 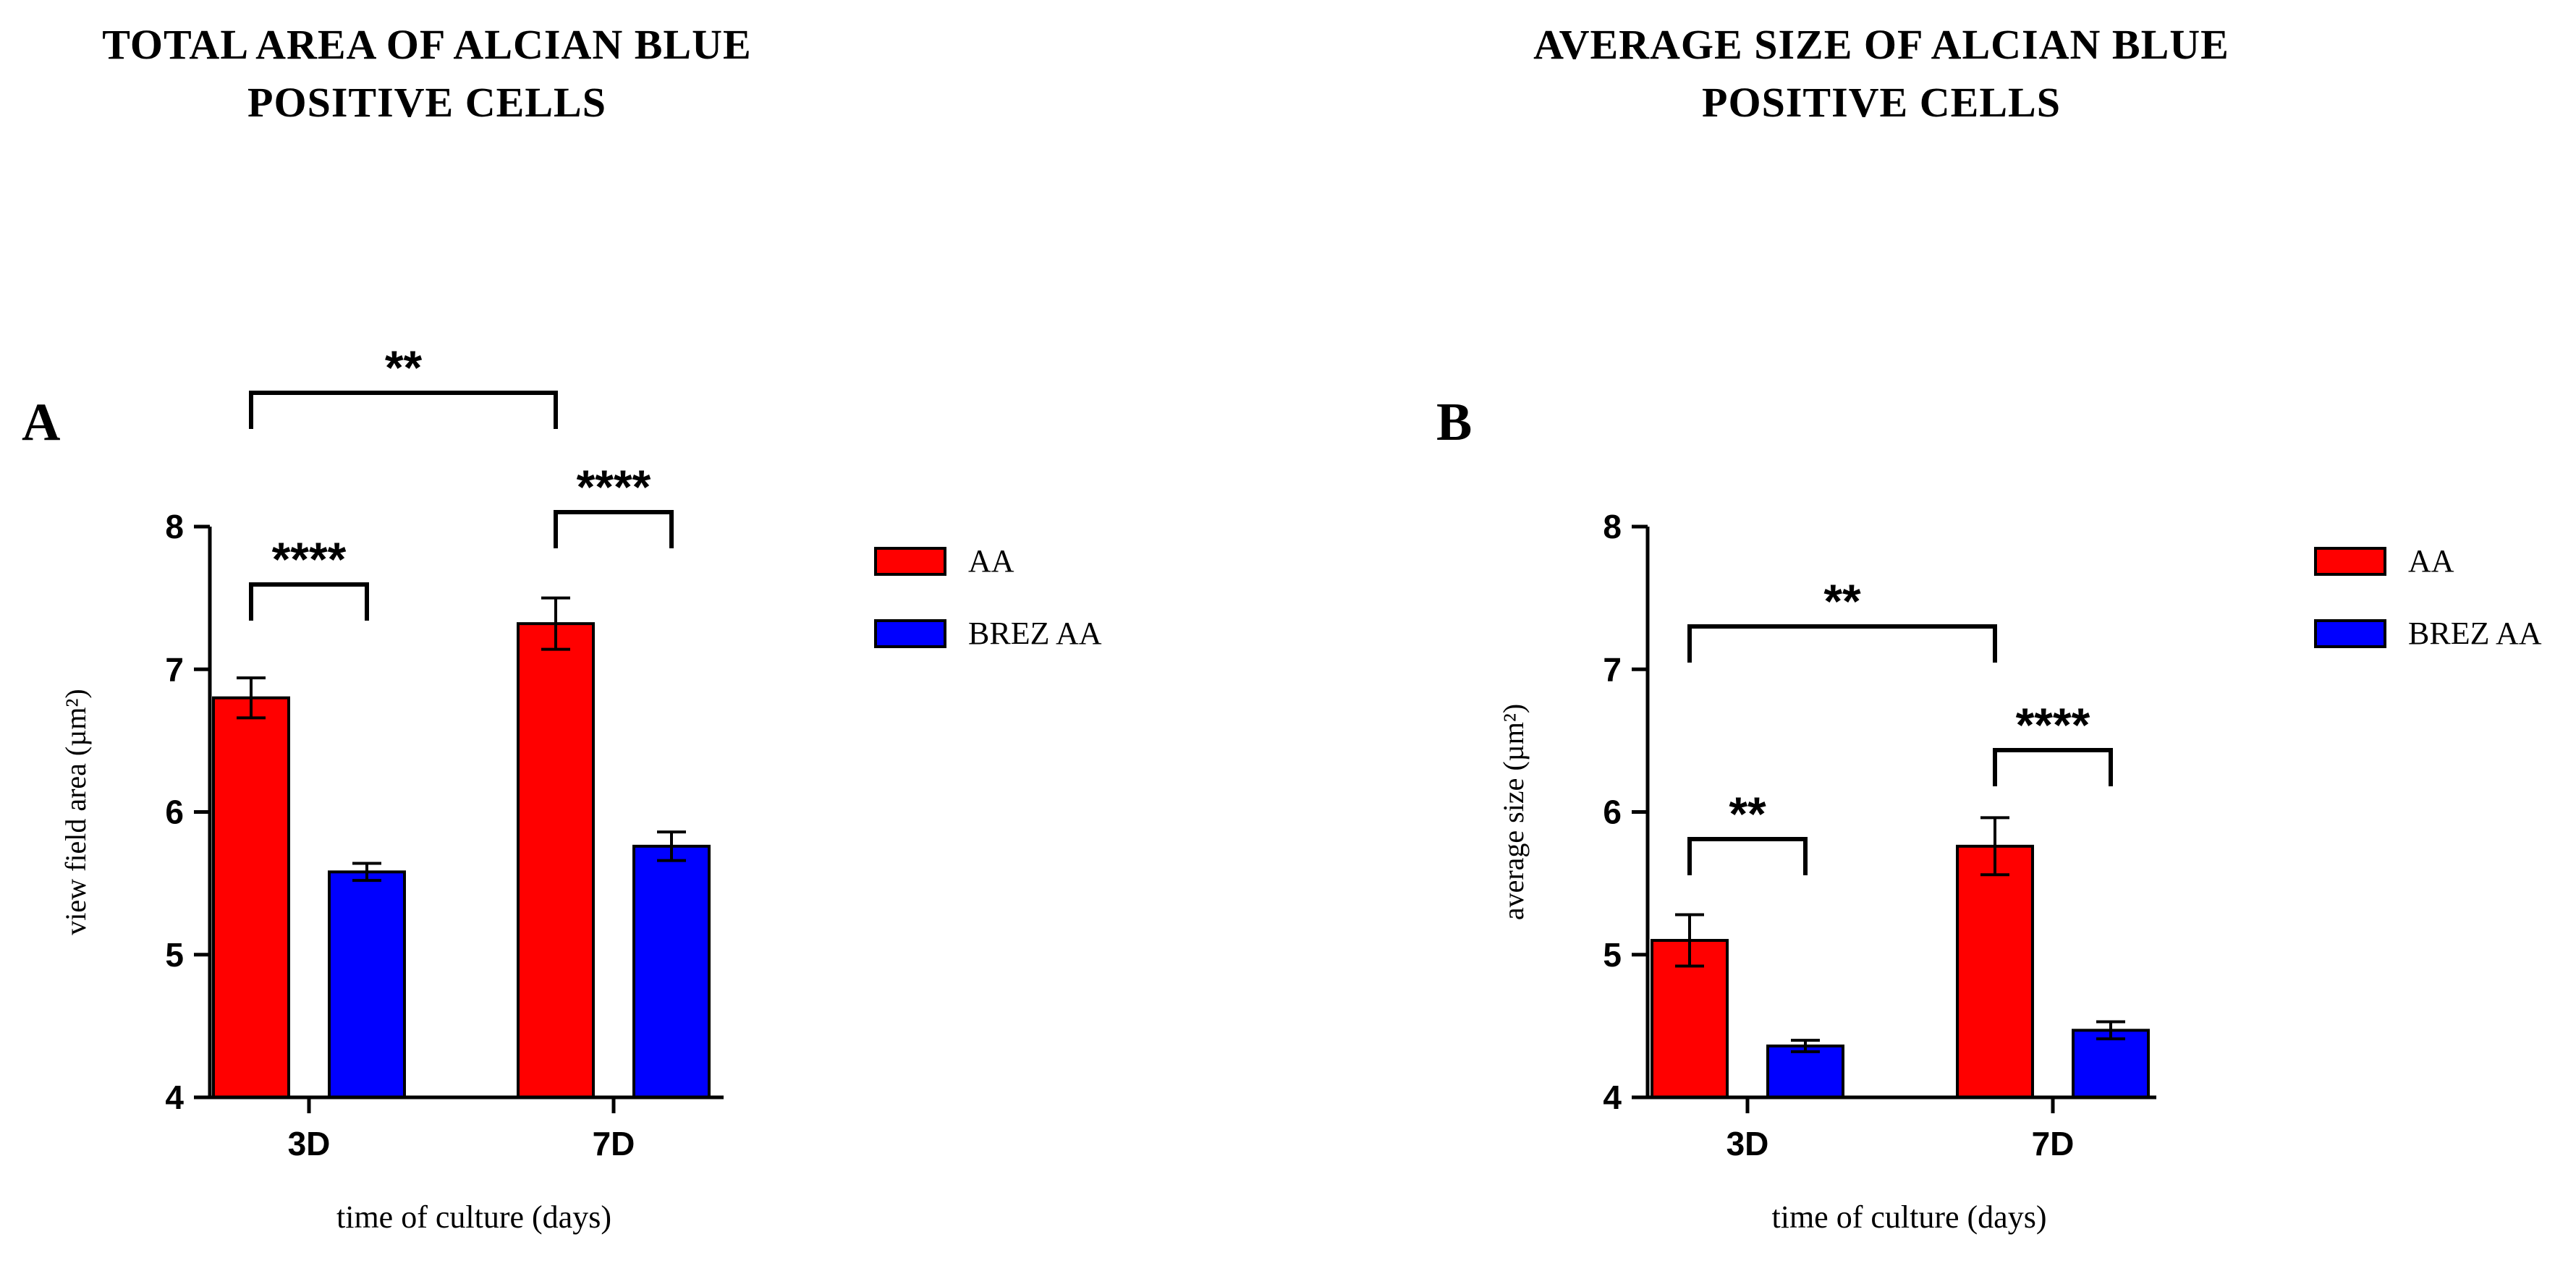 I want to click on panel-a-y-tick-label: 5, so click(x=174, y=955).